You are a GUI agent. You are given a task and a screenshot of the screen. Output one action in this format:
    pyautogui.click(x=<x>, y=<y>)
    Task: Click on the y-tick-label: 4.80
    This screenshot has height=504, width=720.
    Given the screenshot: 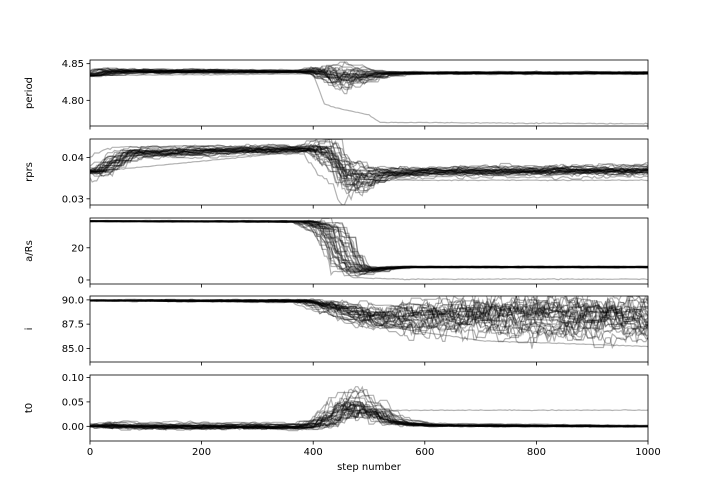 What is the action you would take?
    pyautogui.click(x=73, y=101)
    